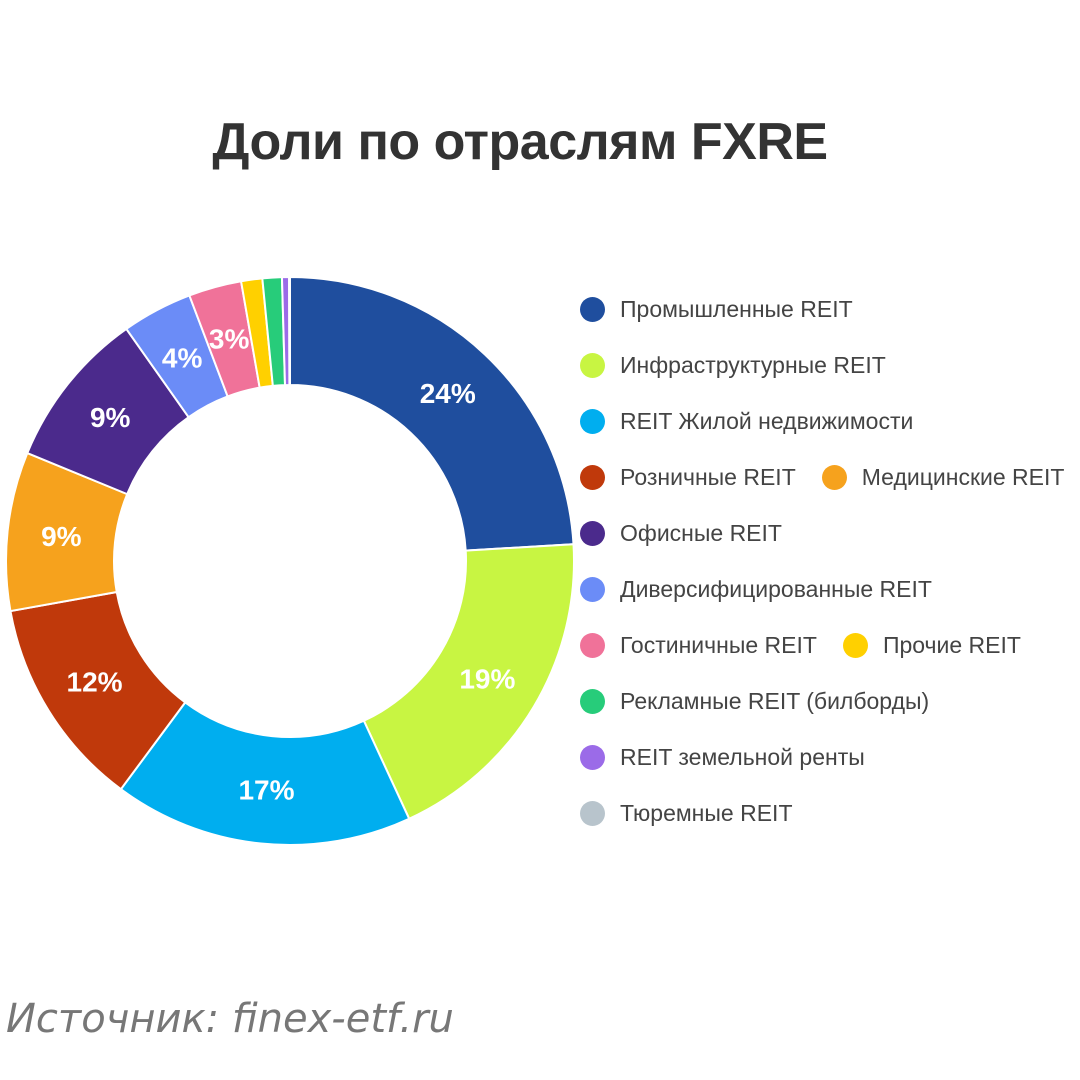 This screenshot has width=1080, height=1080. I want to click on legend-item: Гостиничные REIT, so click(698, 645).